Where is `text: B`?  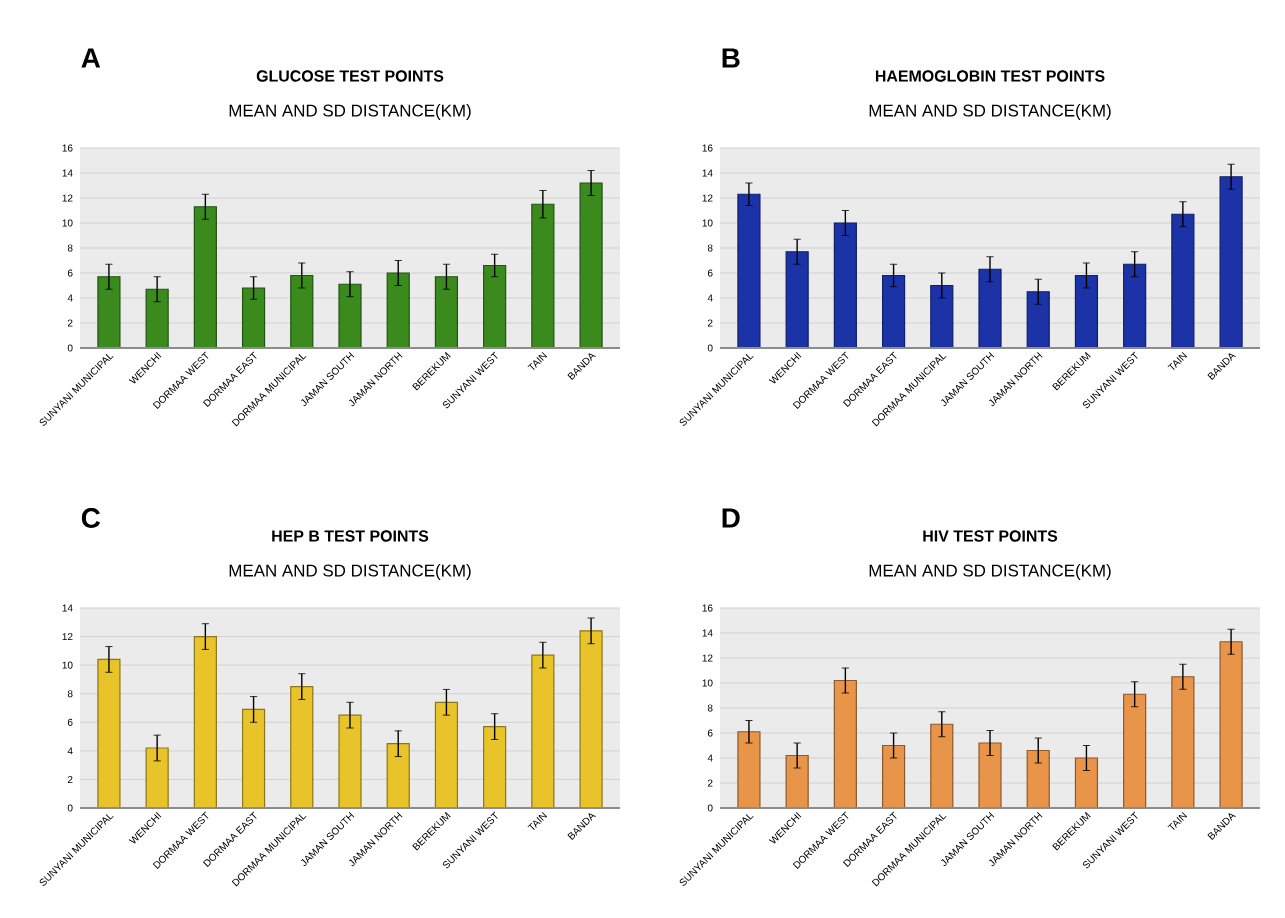 text: B is located at coordinates (731, 58).